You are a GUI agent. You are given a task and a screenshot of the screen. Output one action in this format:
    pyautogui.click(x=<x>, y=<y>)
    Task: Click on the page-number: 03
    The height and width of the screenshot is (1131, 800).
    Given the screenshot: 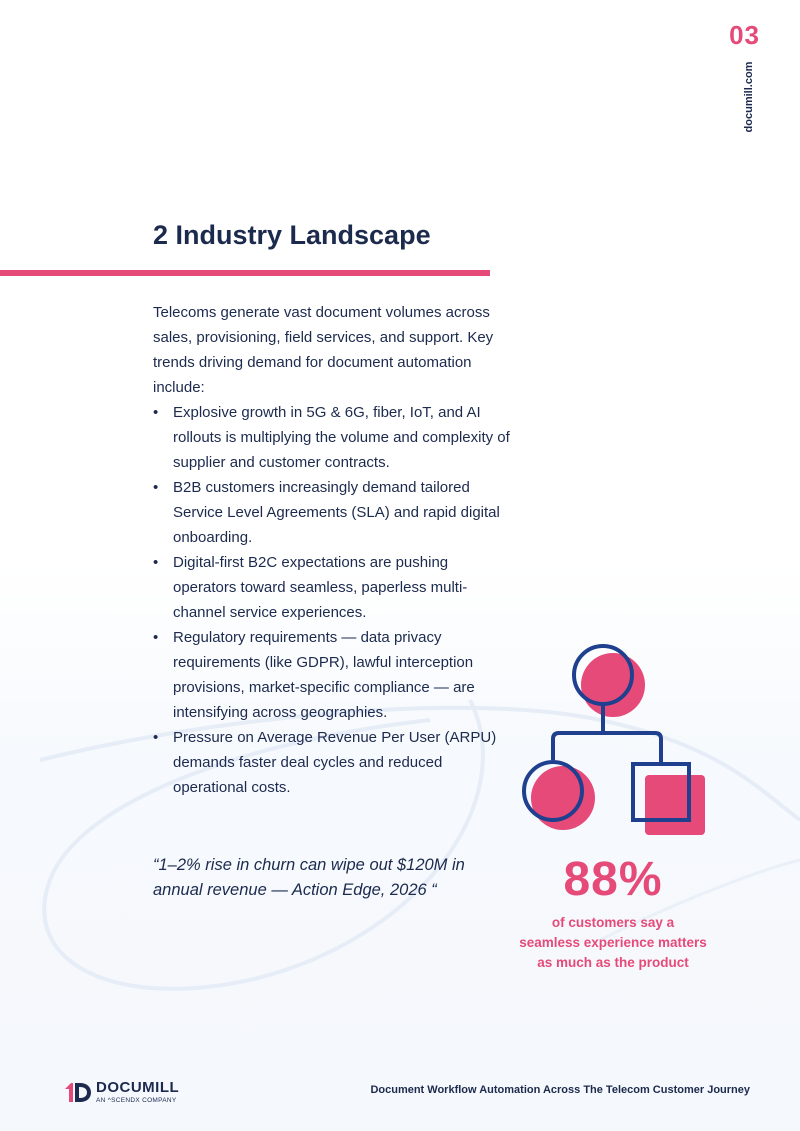 What is the action you would take?
    pyautogui.click(x=744, y=35)
    